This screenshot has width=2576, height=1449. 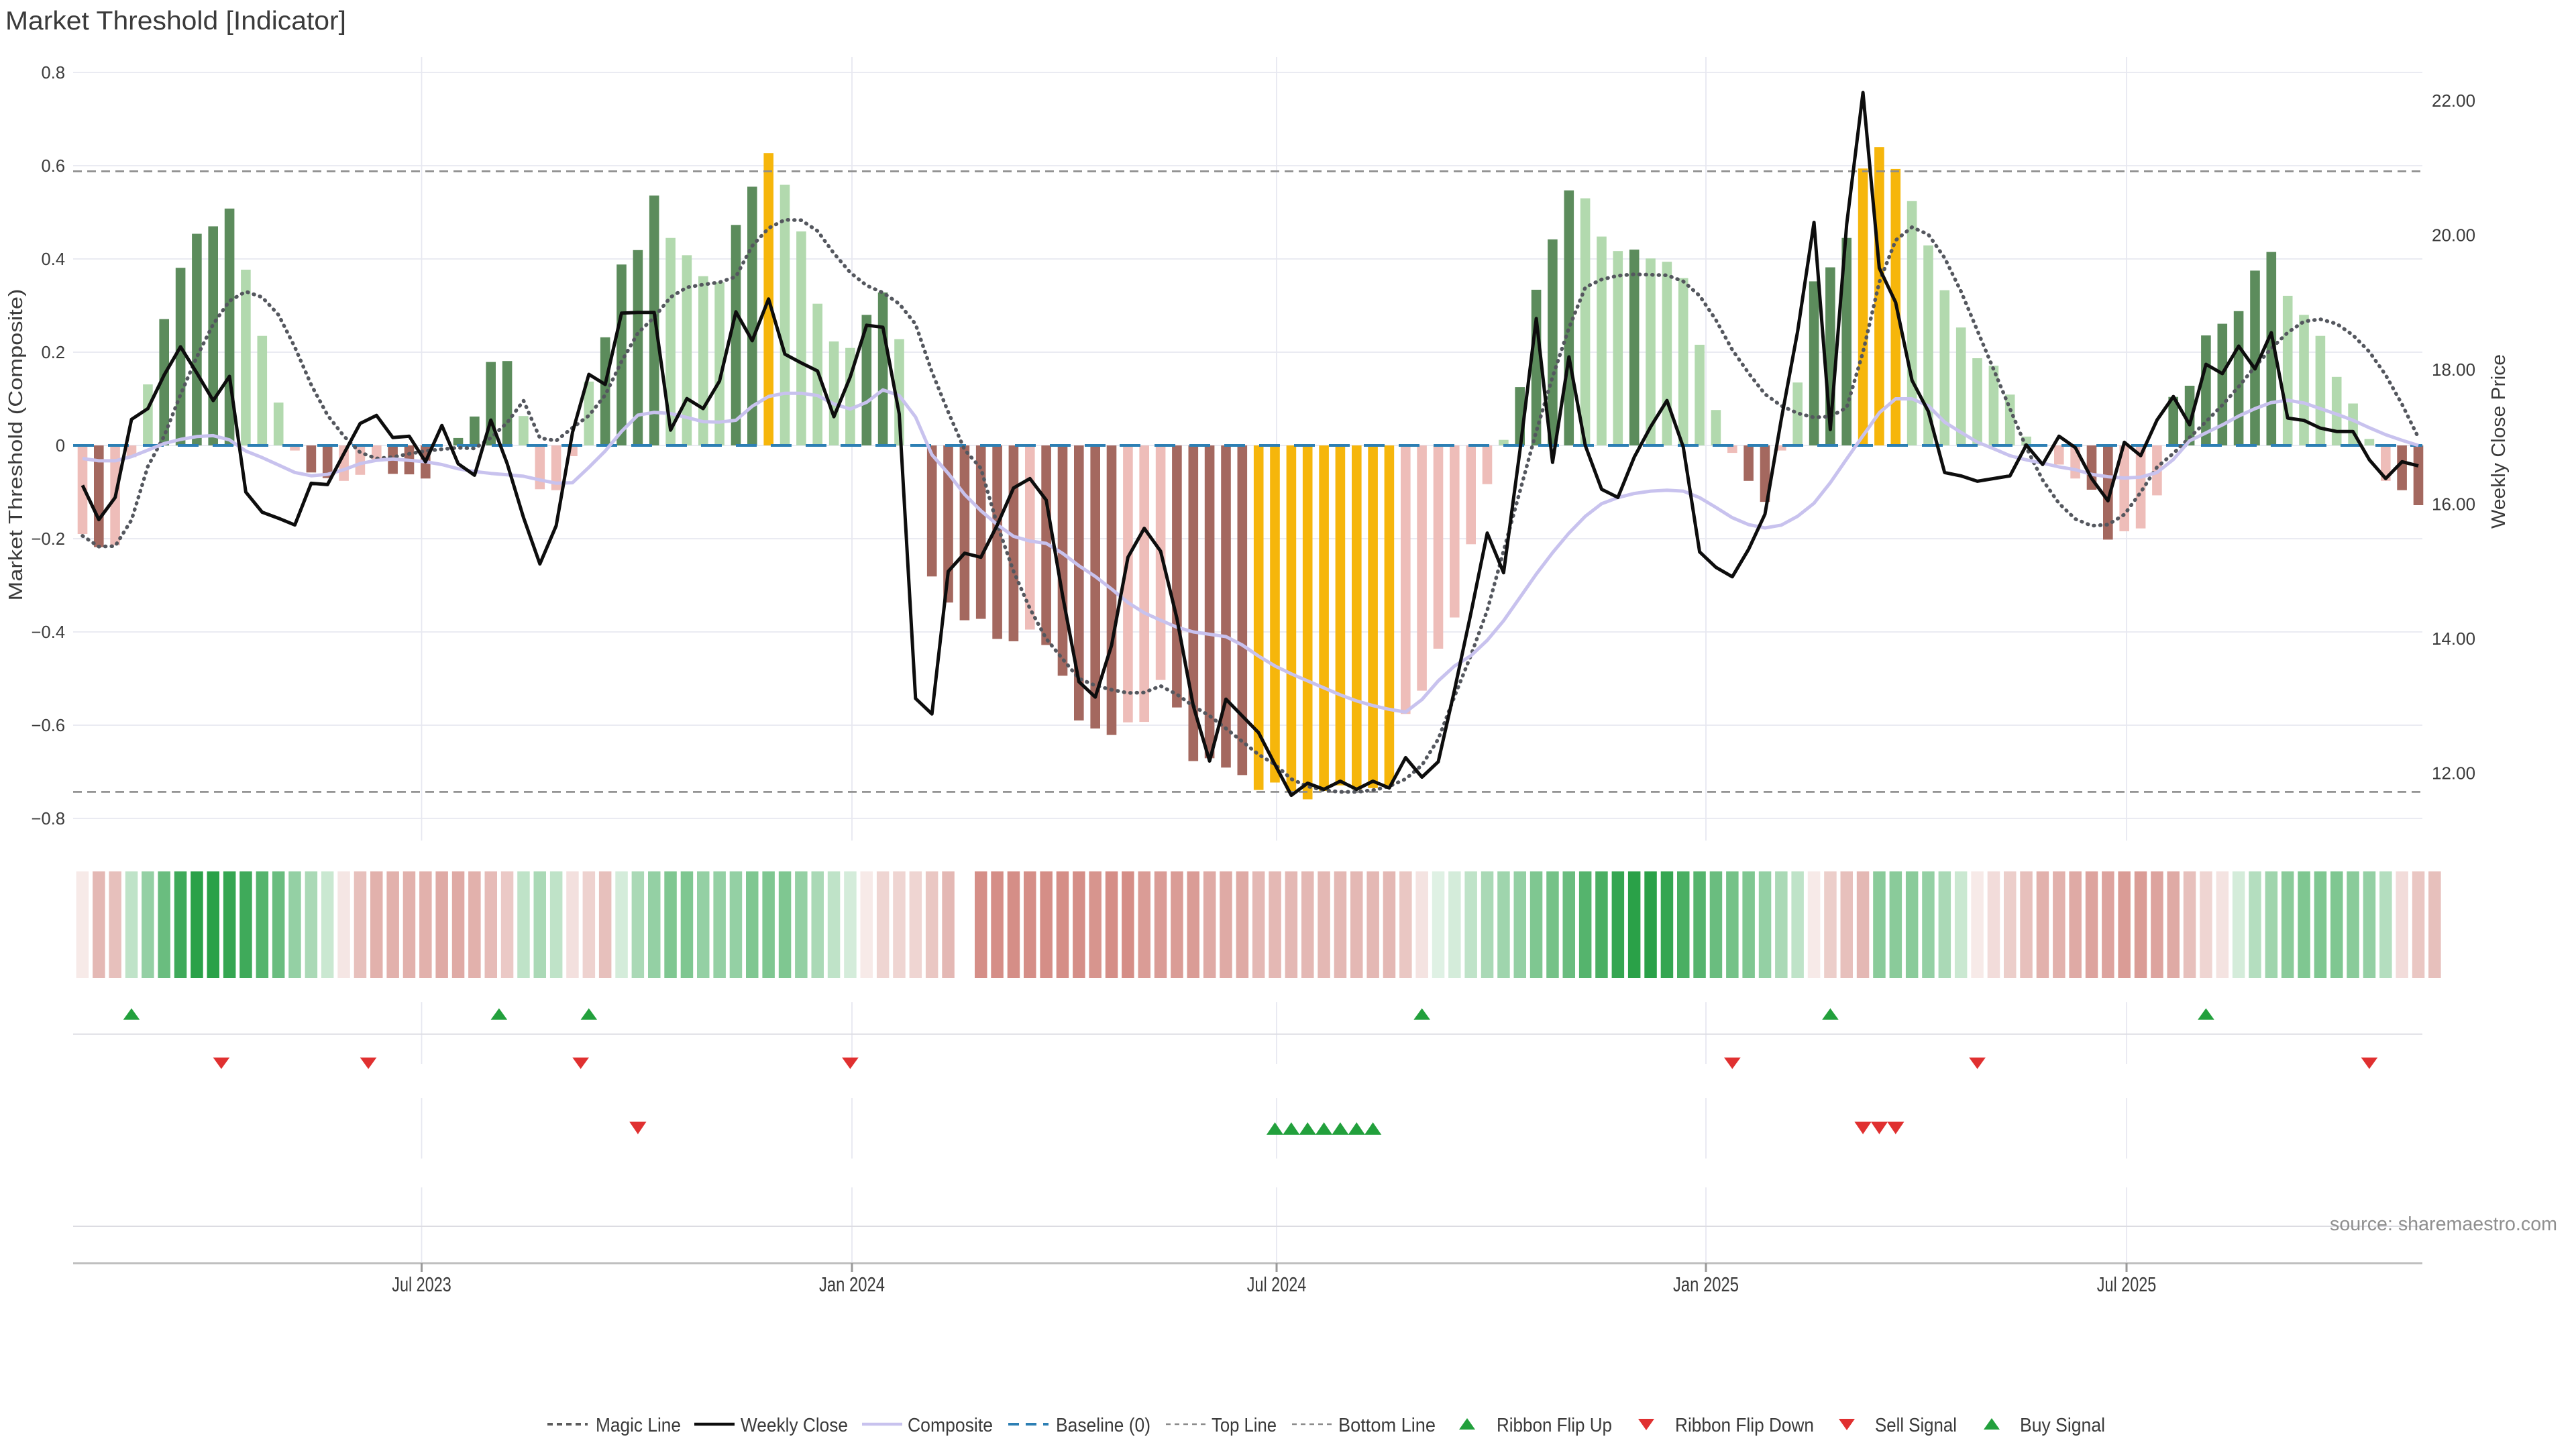 I want to click on svg-text: 16.00, so click(x=2453, y=504).